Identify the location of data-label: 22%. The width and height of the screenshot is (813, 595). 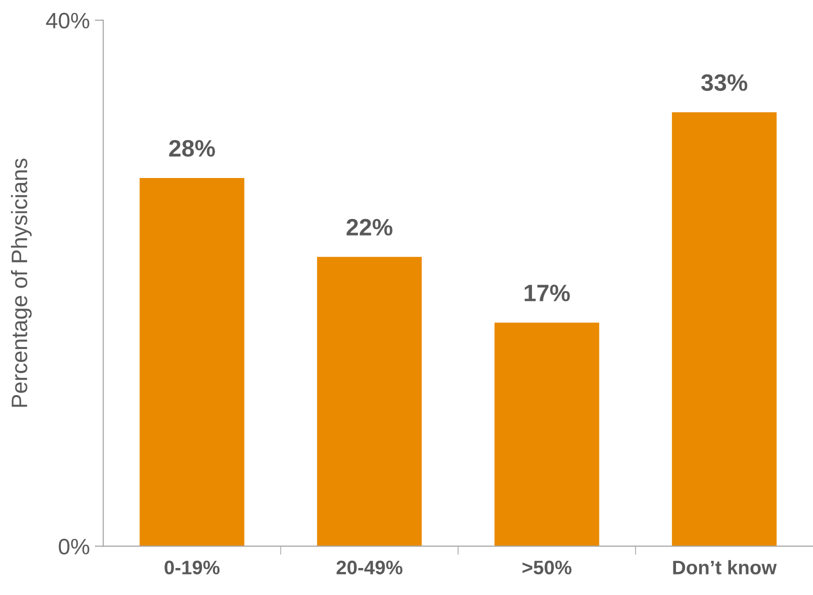
(369, 227).